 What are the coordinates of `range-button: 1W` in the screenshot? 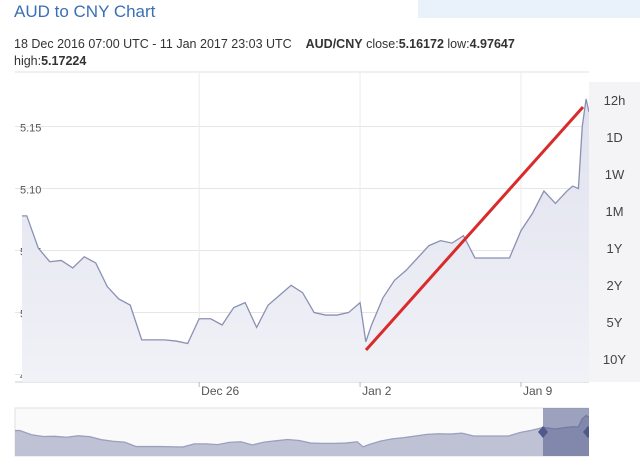 It's located at (614, 174).